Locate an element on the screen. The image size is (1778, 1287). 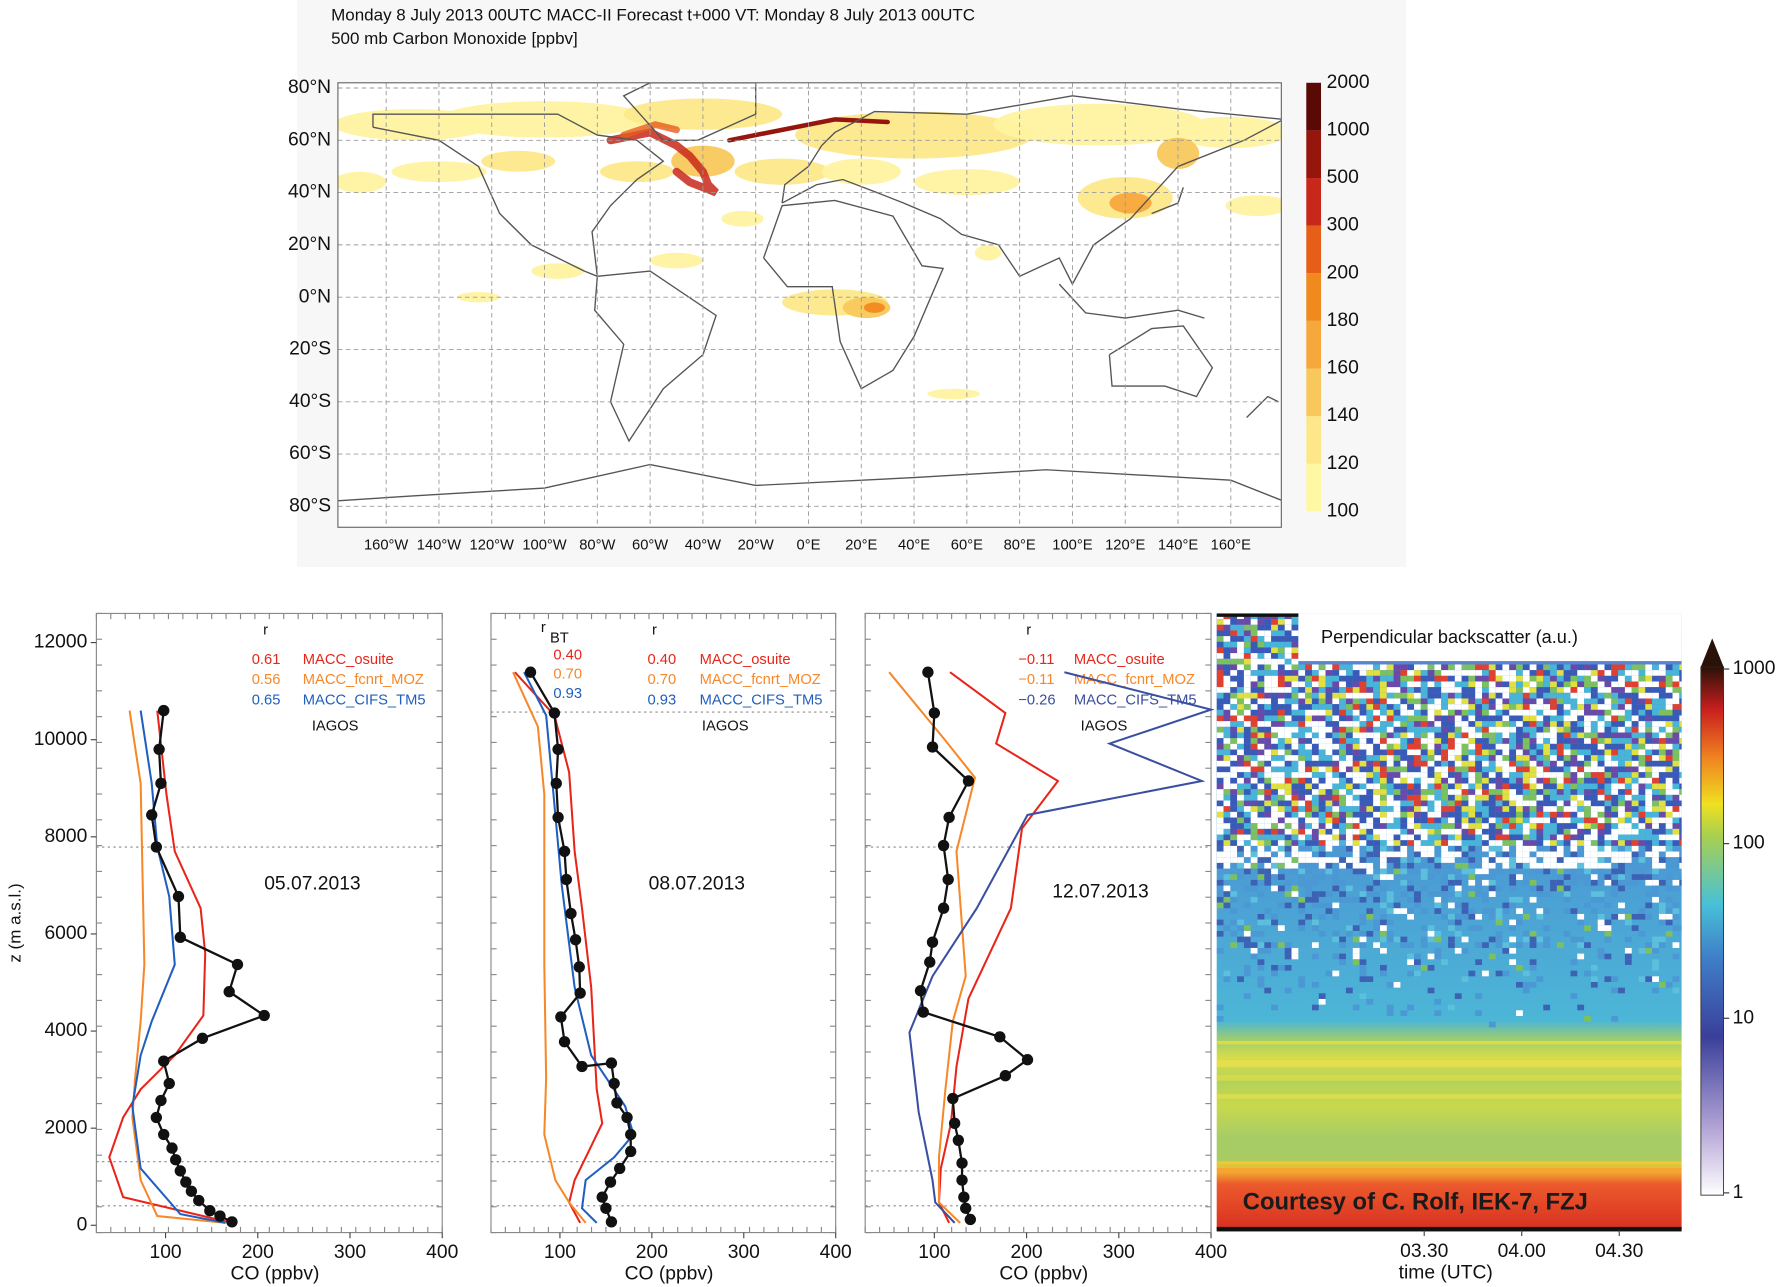
x-tick-label: 100°W is located at coordinates (544, 545).